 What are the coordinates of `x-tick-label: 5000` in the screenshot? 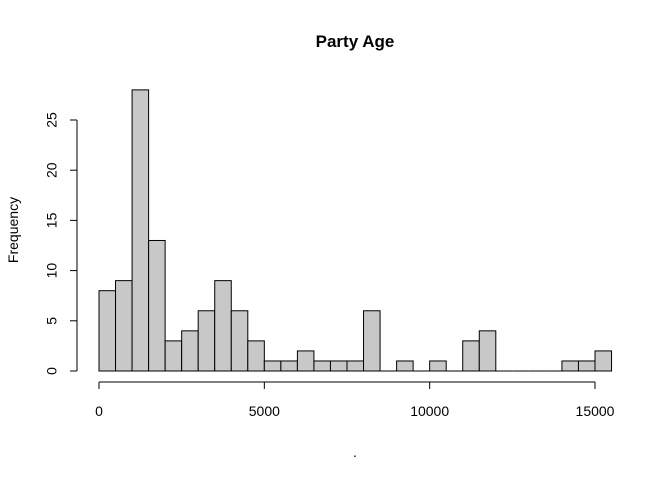 It's located at (264, 411).